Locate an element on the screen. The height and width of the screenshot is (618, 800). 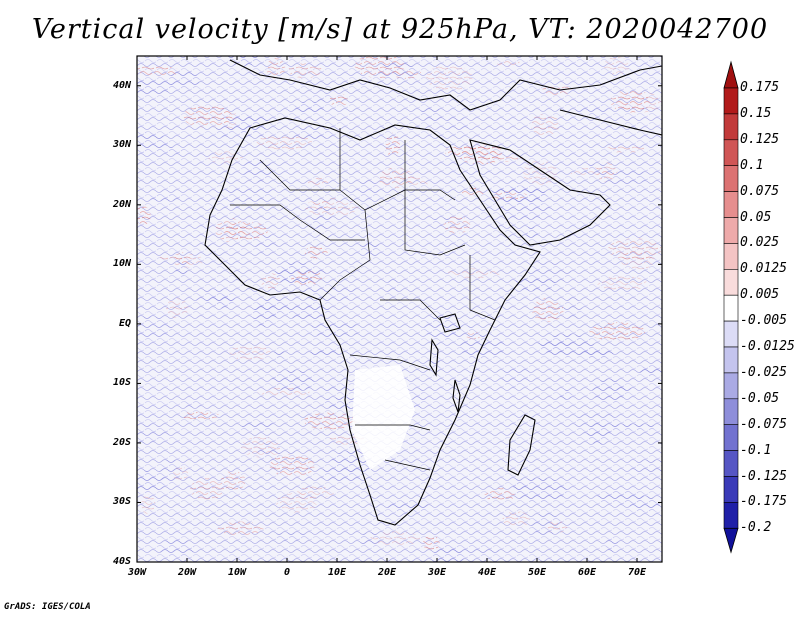
colorbar-label: -0.0125 is located at coordinates (767, 346).